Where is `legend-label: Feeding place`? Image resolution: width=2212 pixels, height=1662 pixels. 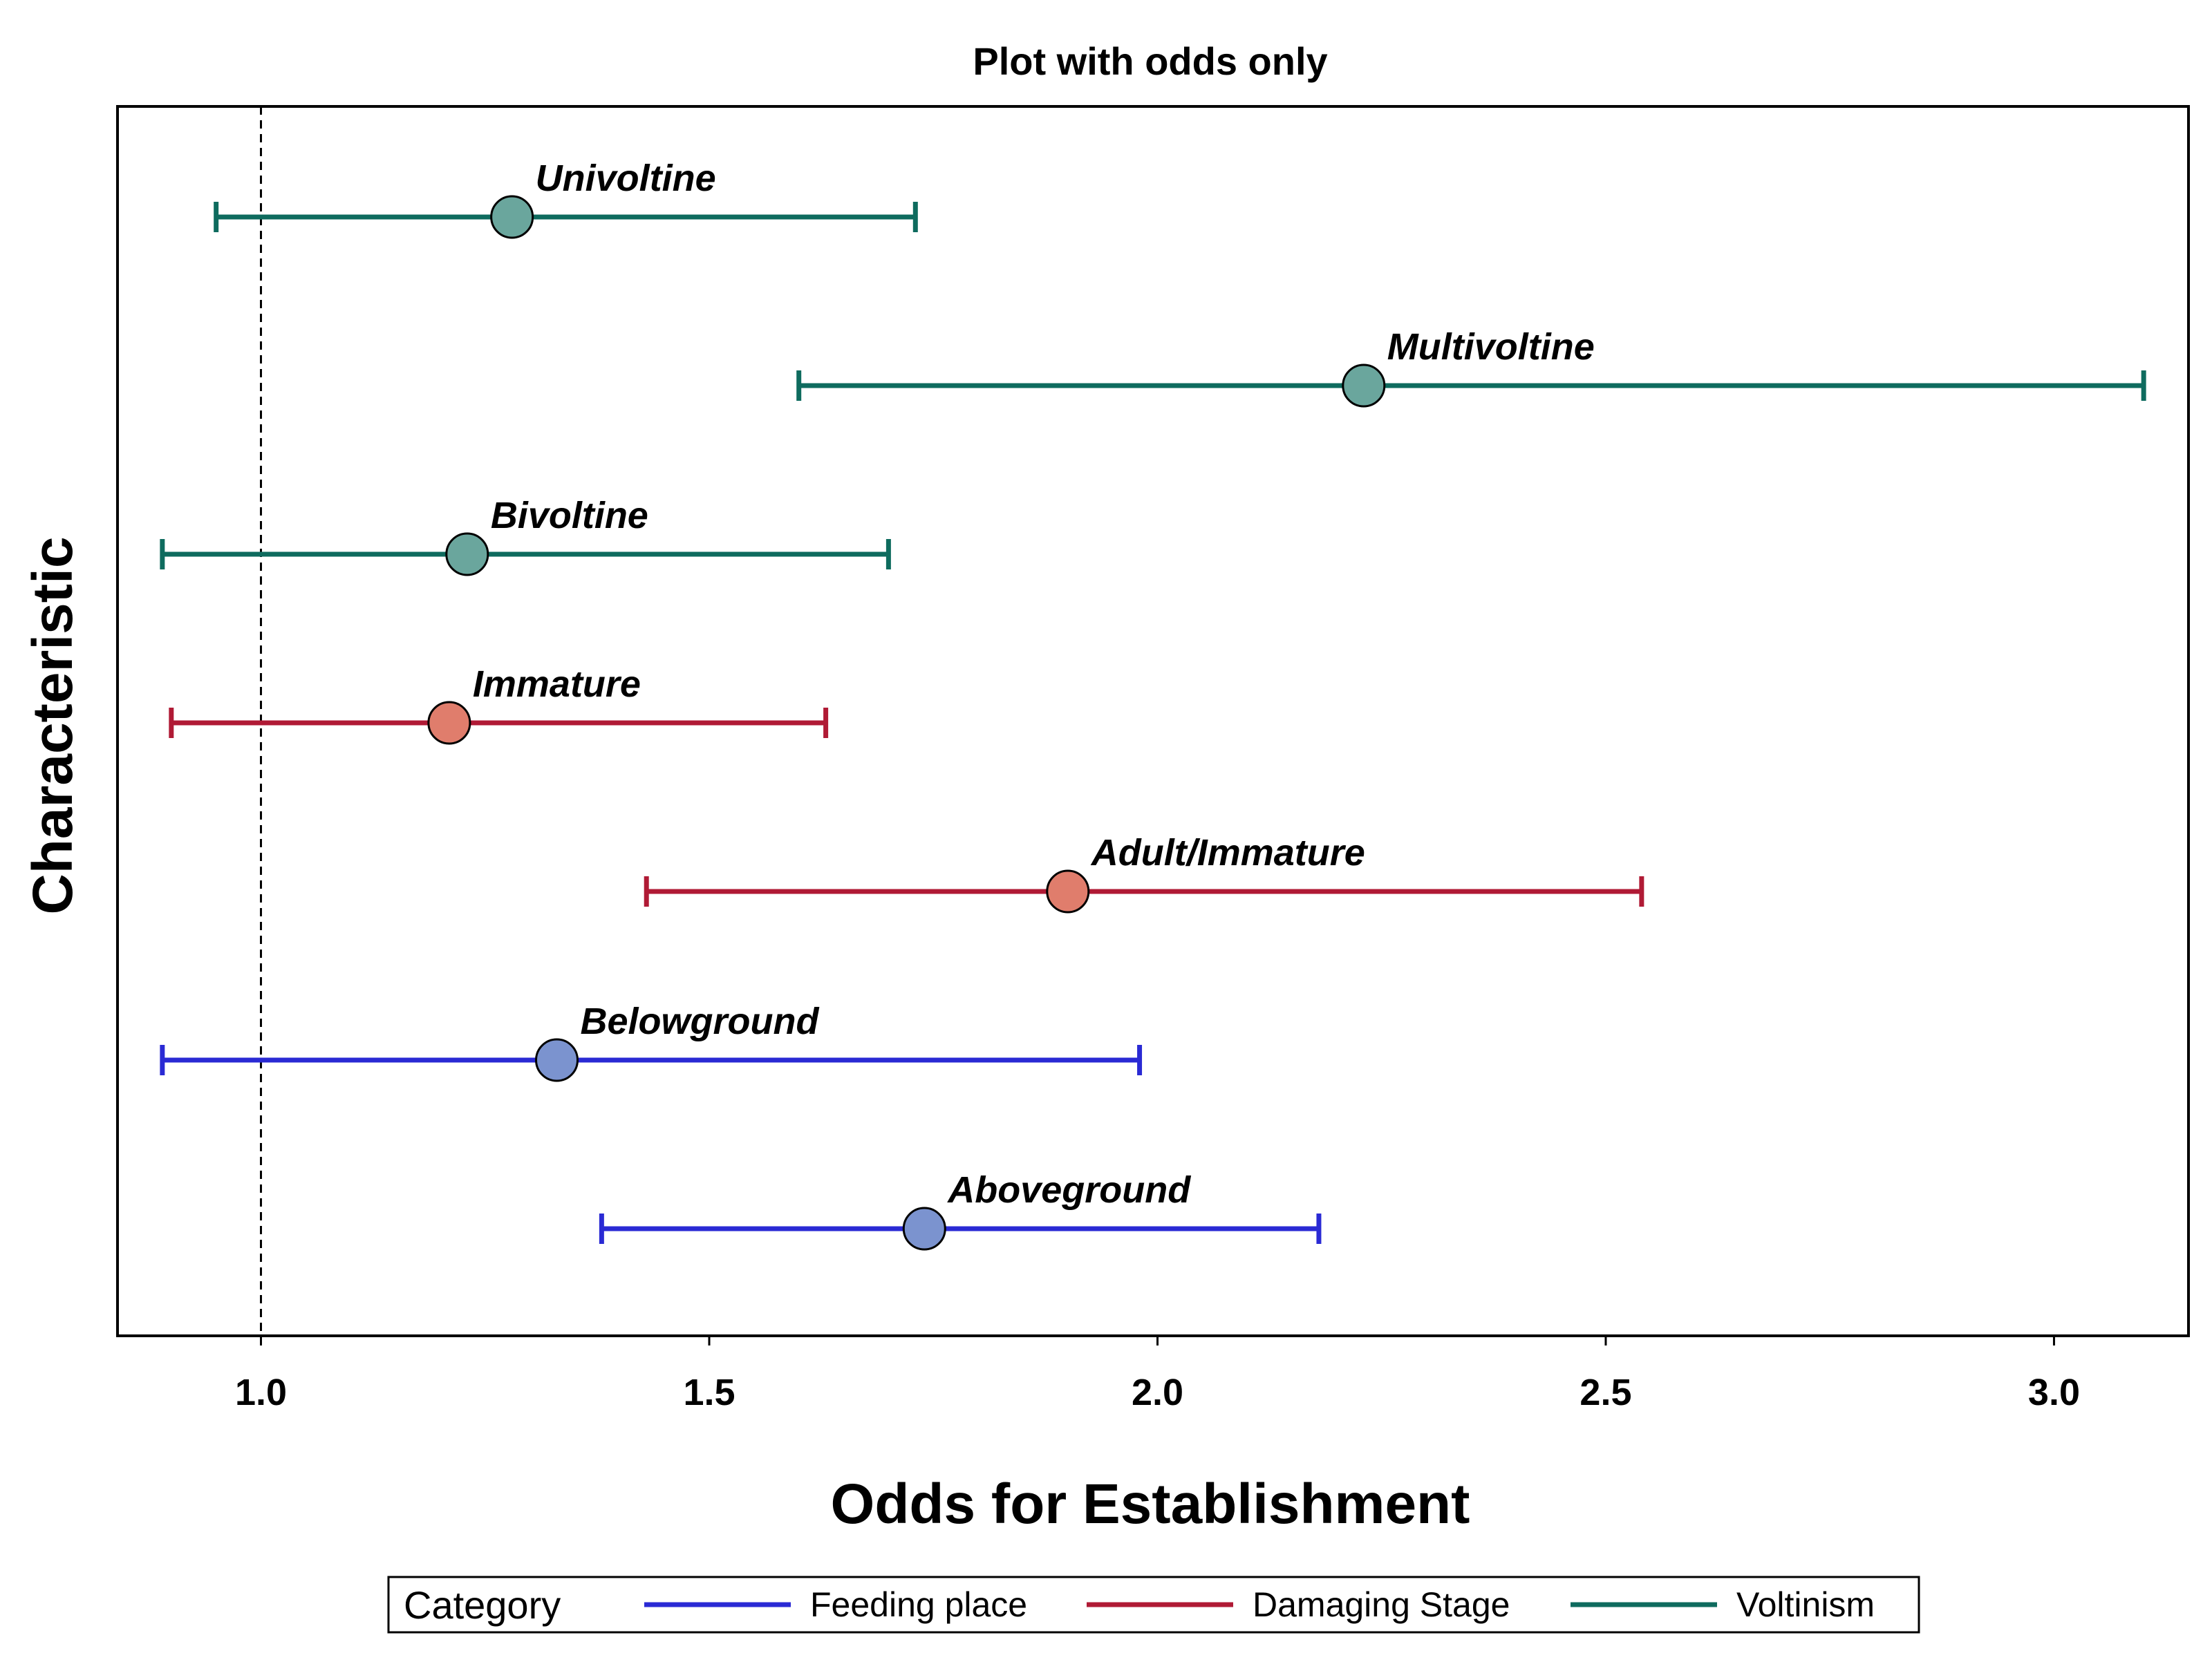
legend-label: Feeding place is located at coordinates (918, 1604).